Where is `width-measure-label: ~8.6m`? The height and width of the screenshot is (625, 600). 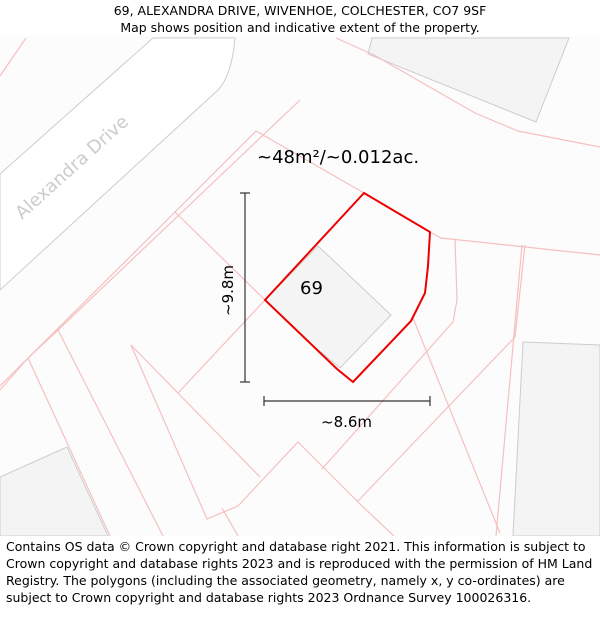 width-measure-label: ~8.6m is located at coordinates (346, 422).